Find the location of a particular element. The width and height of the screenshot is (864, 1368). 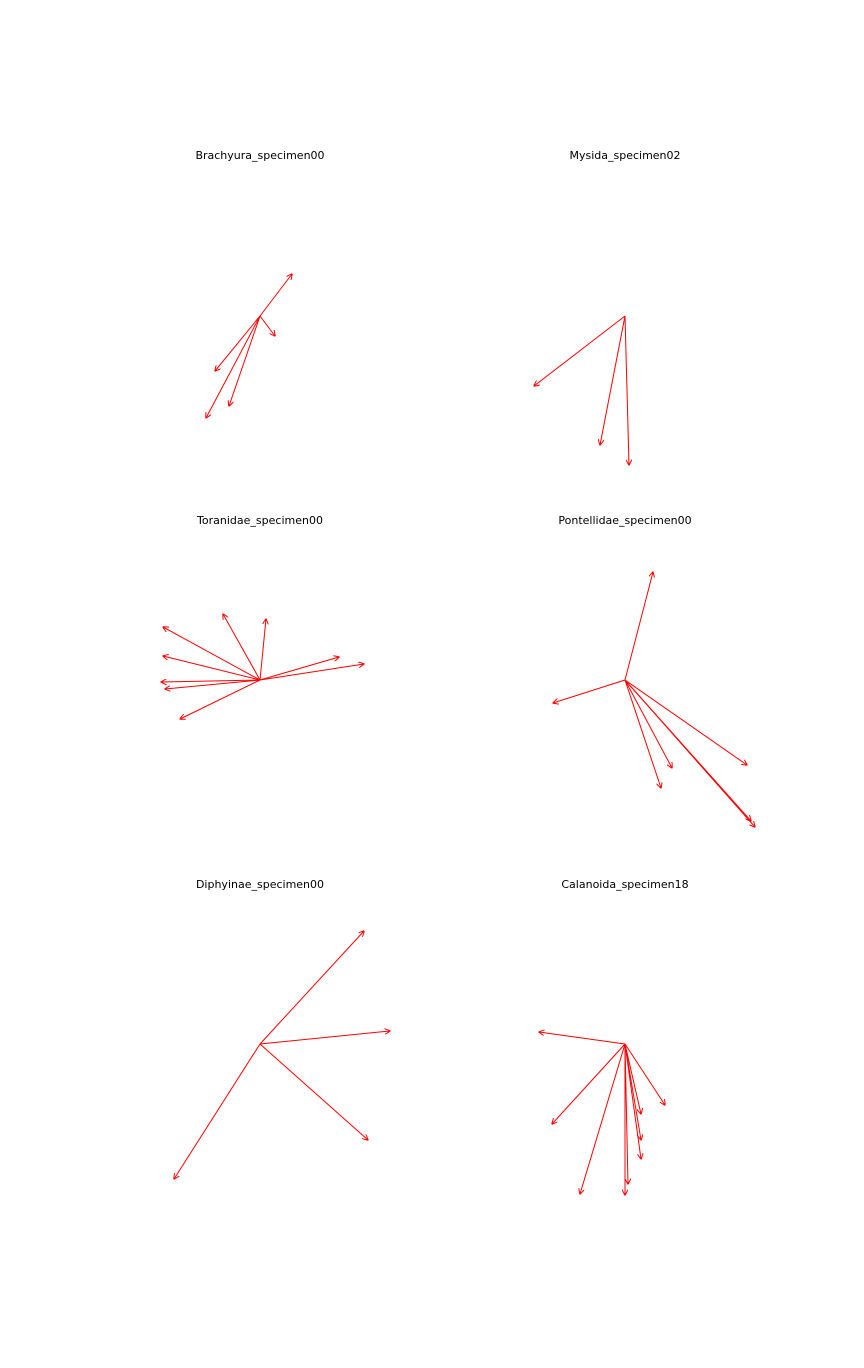

panel-title-diphyinae: Diphyinae_specimen00 is located at coordinates (260, 884).